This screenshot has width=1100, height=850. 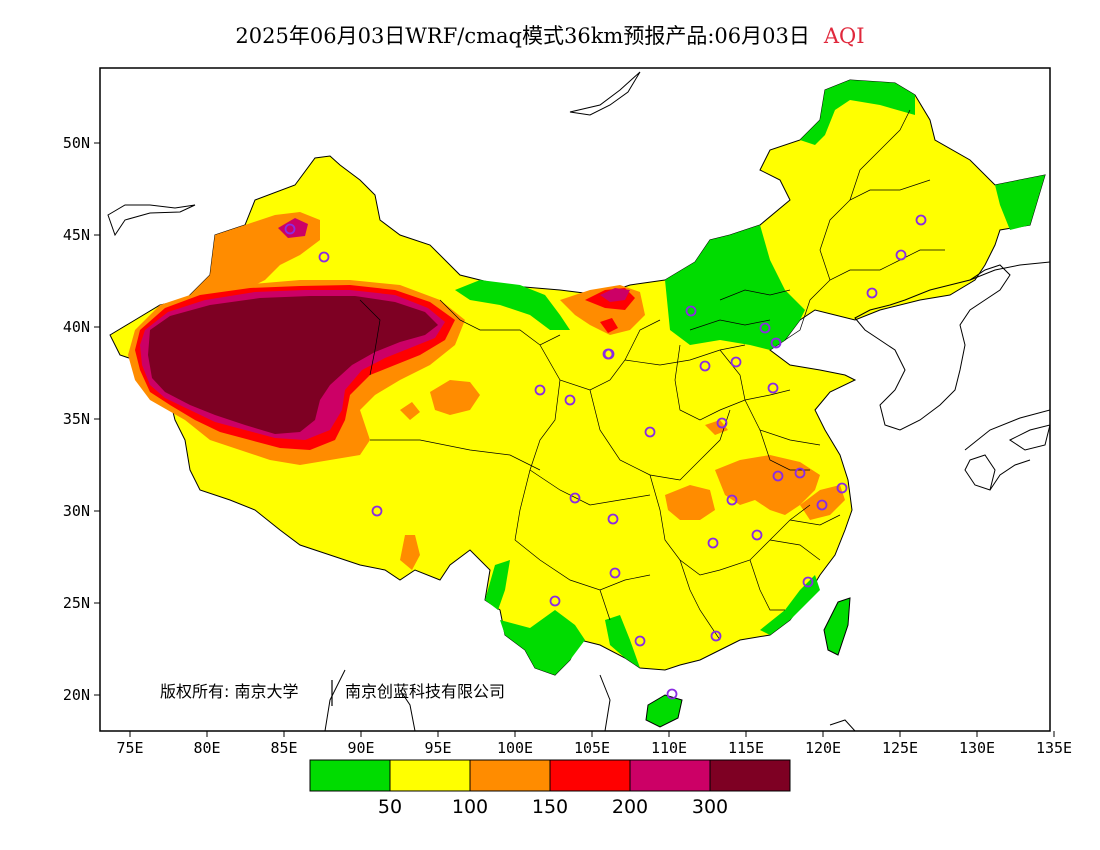 I want to click on map-title: 2025年06月03日WRF/cmaq模式36km预报产品:06月03日 AQI, so click(x=550, y=35).